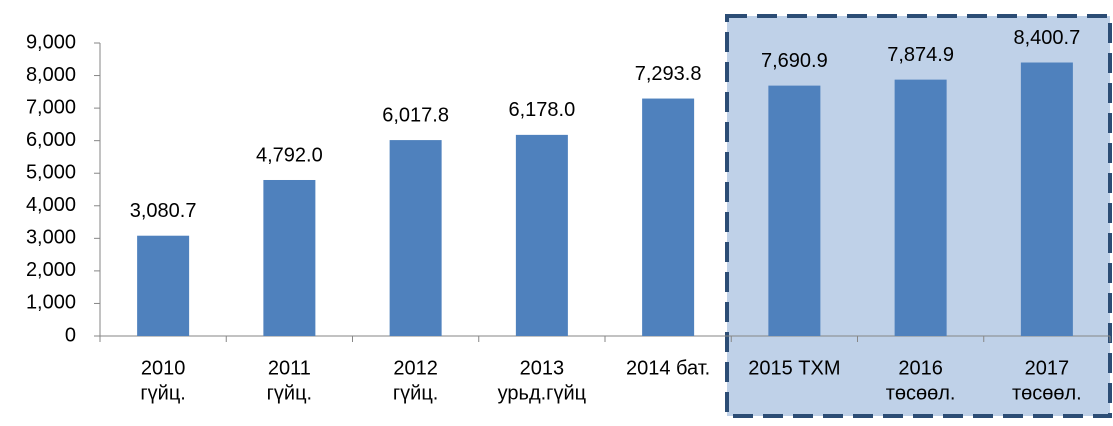 This screenshot has height=426, width=1113. I want to click on x-tick-label: 2016, so click(920, 368).